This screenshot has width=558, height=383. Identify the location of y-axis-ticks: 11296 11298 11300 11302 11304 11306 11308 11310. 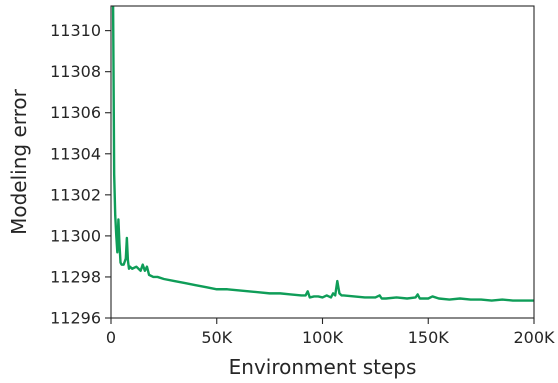
(80, 174).